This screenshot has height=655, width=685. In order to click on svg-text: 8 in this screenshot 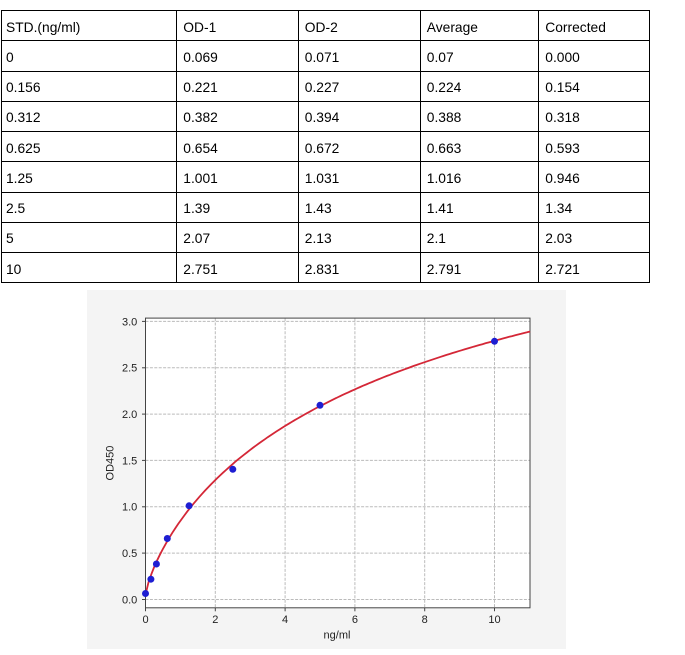, I will do `click(425, 620)`.